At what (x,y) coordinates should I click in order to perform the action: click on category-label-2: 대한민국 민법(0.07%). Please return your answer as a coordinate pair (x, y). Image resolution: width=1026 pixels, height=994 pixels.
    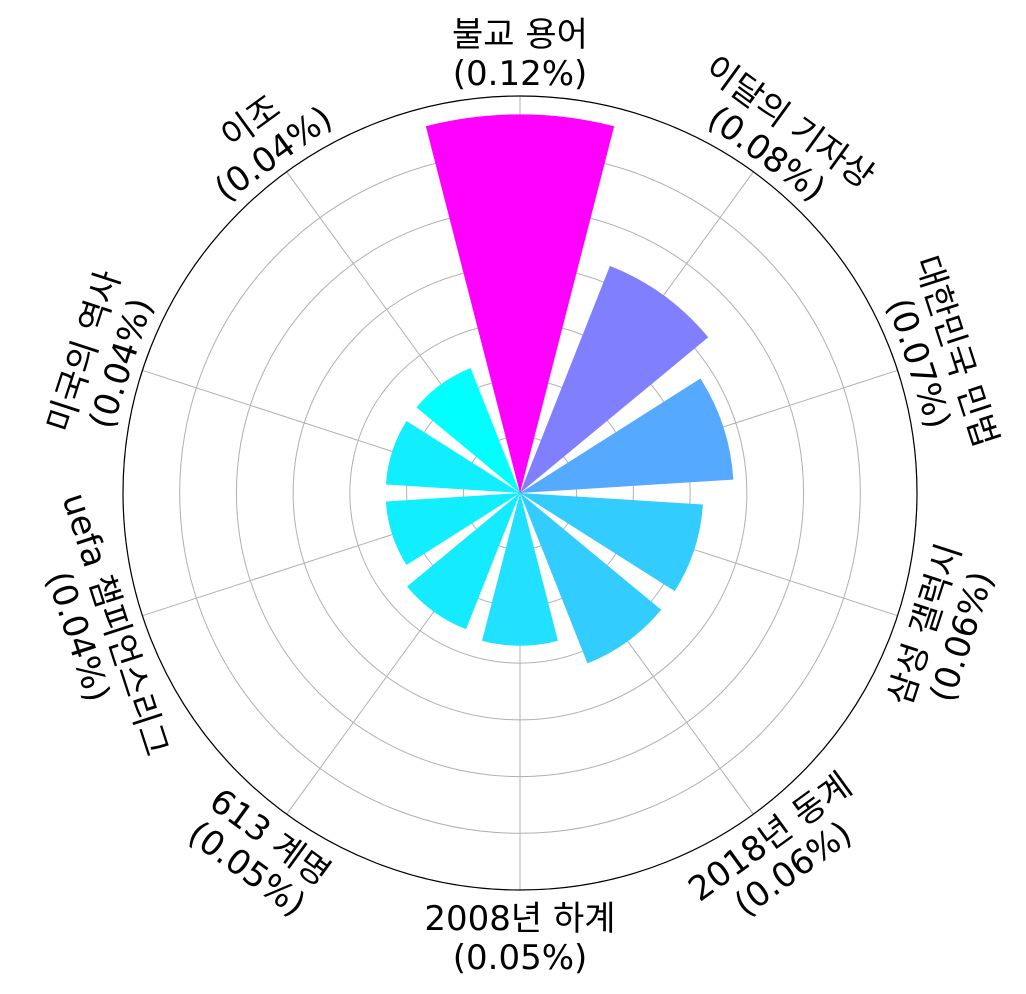
    Looking at the image, I should click on (937, 357).